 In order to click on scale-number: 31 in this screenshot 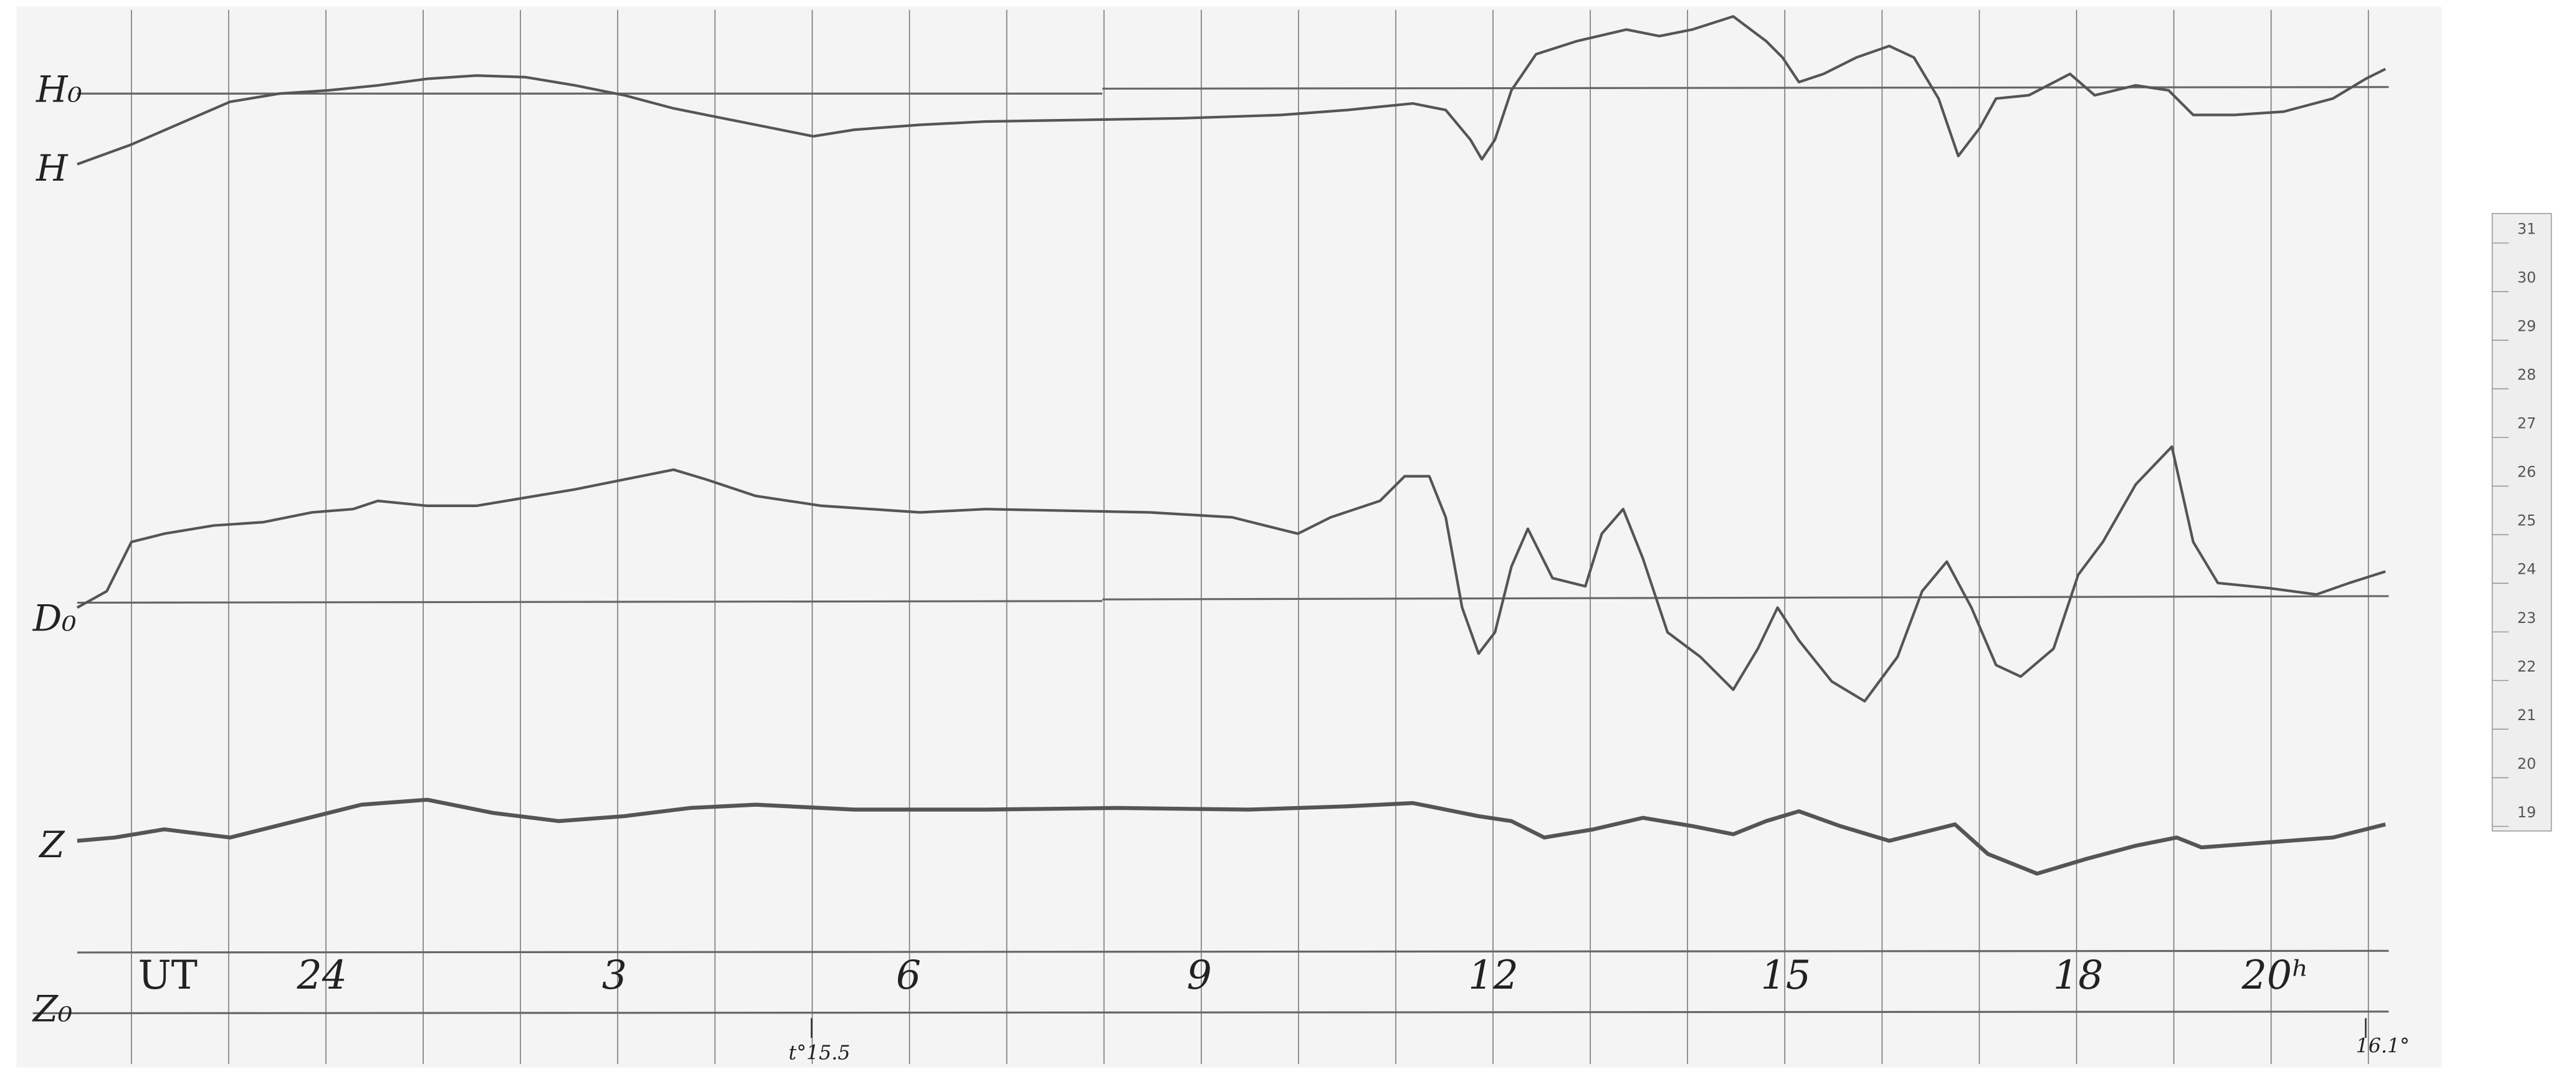, I will do `click(2526, 229)`.